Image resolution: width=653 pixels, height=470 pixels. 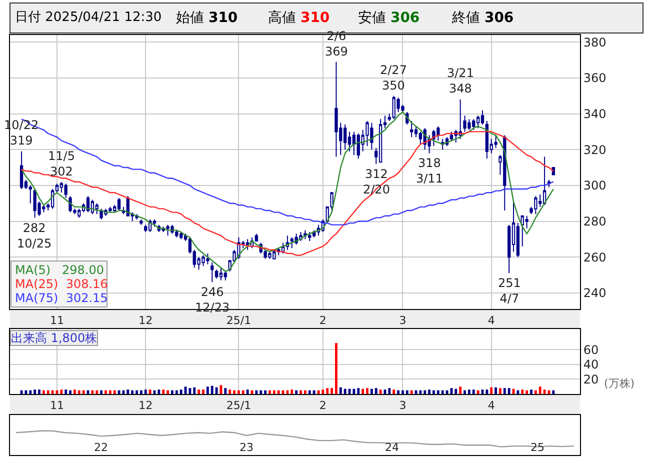 What do you see at coordinates (429, 171) in the screenshot?
I see `annotation: 318 3/11` at bounding box center [429, 171].